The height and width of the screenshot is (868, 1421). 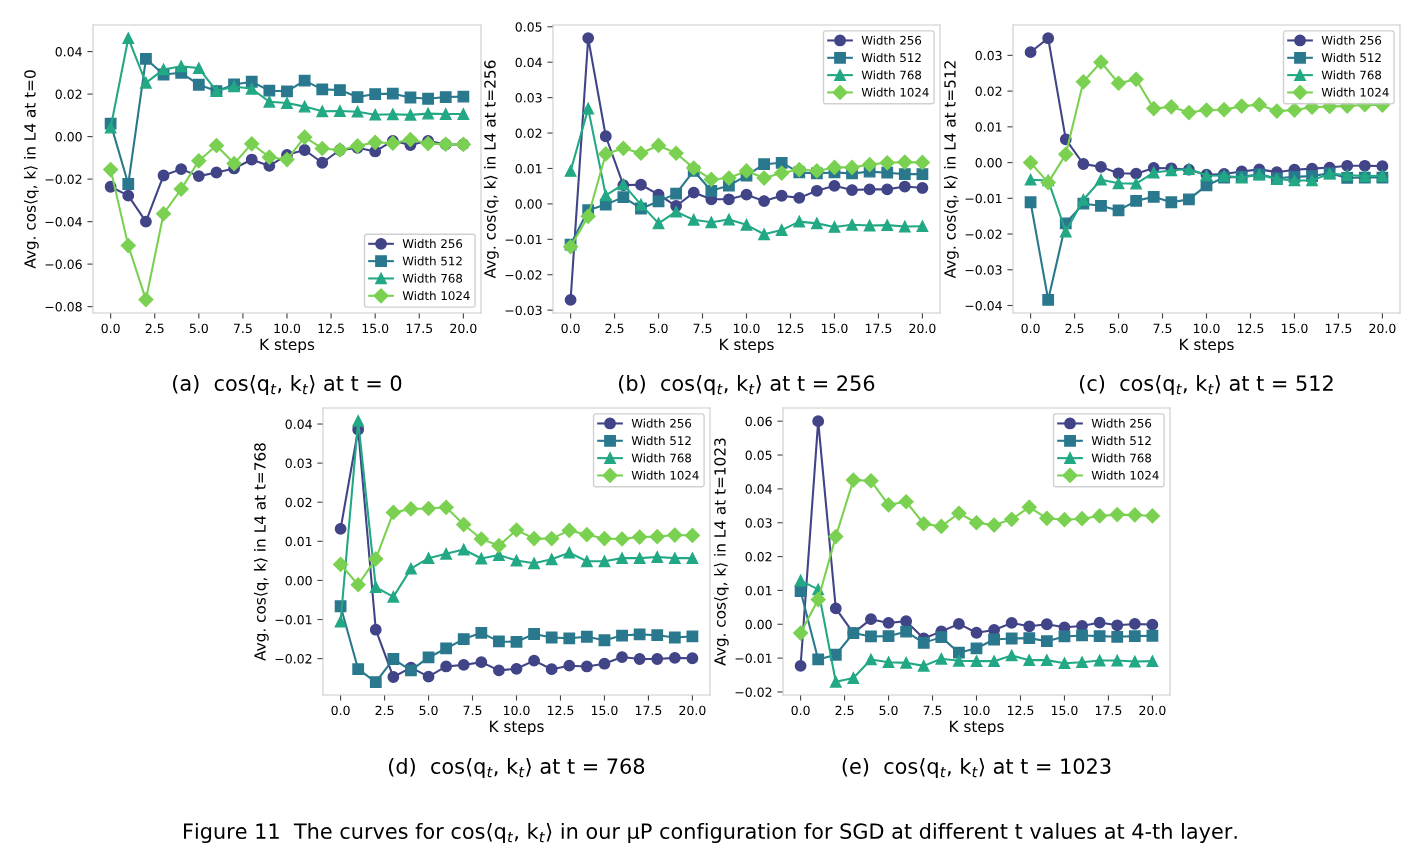 I want to click on y-axis-title: Avg. cos⟨q, k⟩ in L4 at t=0, so click(x=31, y=169).